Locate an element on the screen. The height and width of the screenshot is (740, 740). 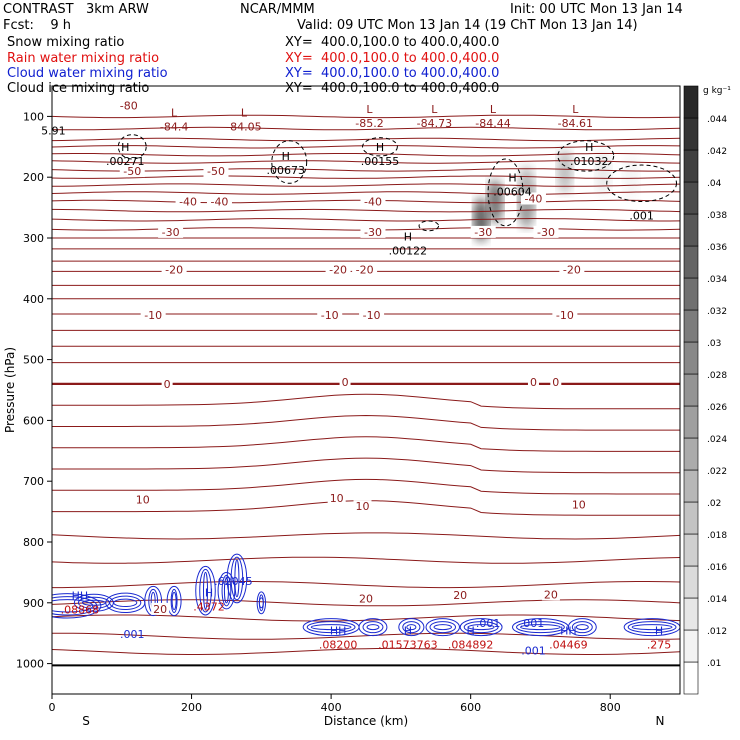
colorbar-tick-label: .026 is located at coordinates (717, 408).